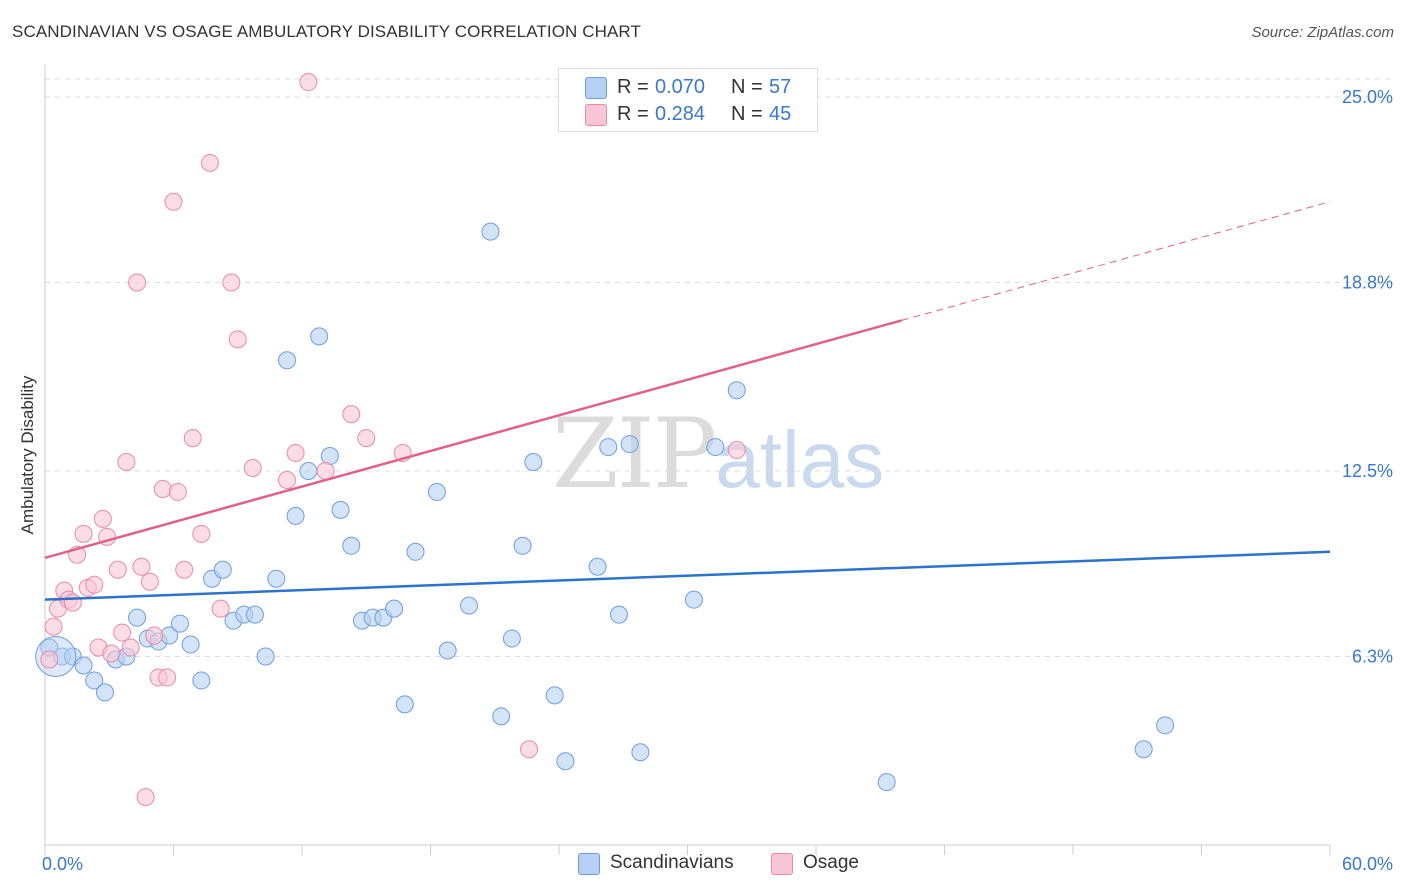 This screenshot has width=1406, height=892. I want to click on legend-r-value: 0.284, so click(680, 114).